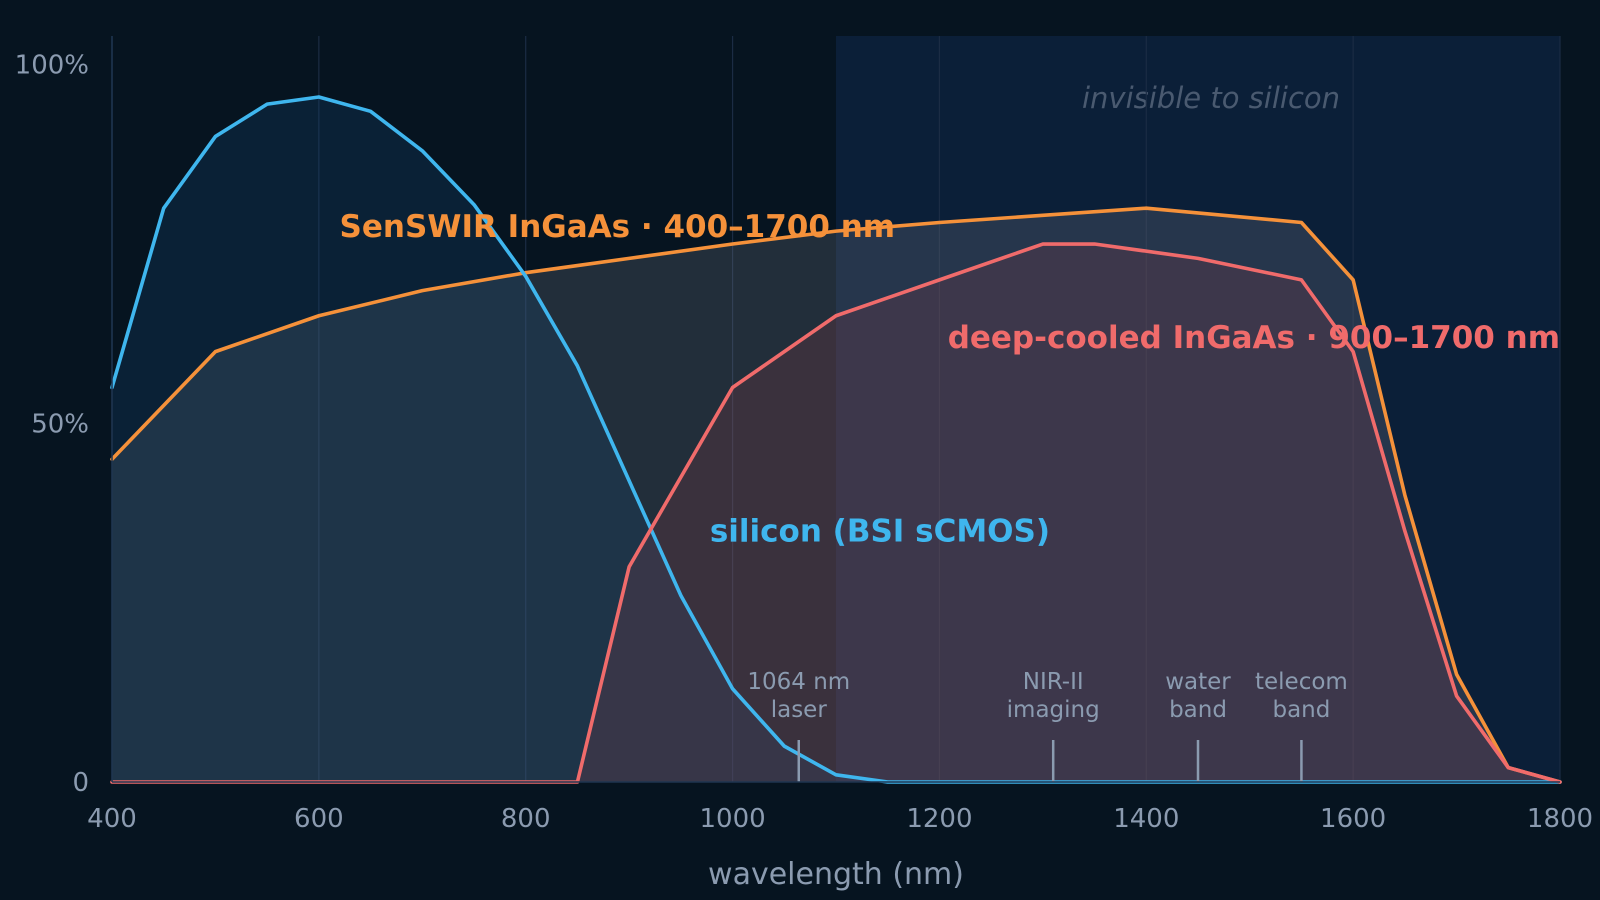 The image size is (1600, 900). Describe the element at coordinates (80, 783) in the screenshot. I see `y-tick-label: 0` at that location.